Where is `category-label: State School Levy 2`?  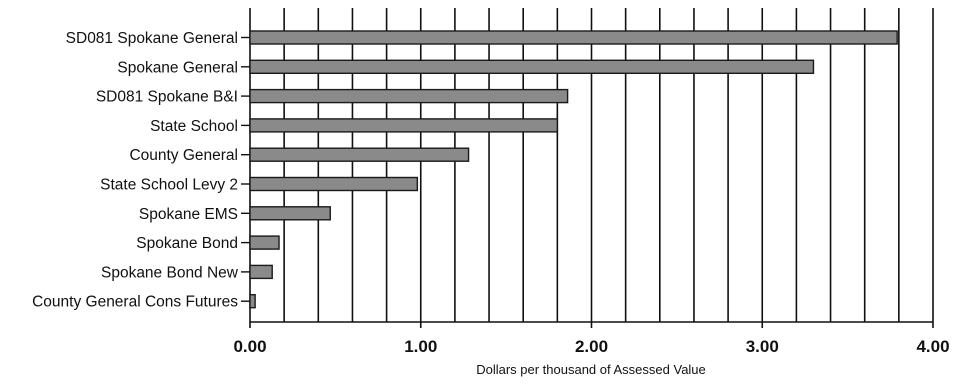 category-label: State School Levy 2 is located at coordinates (169, 185).